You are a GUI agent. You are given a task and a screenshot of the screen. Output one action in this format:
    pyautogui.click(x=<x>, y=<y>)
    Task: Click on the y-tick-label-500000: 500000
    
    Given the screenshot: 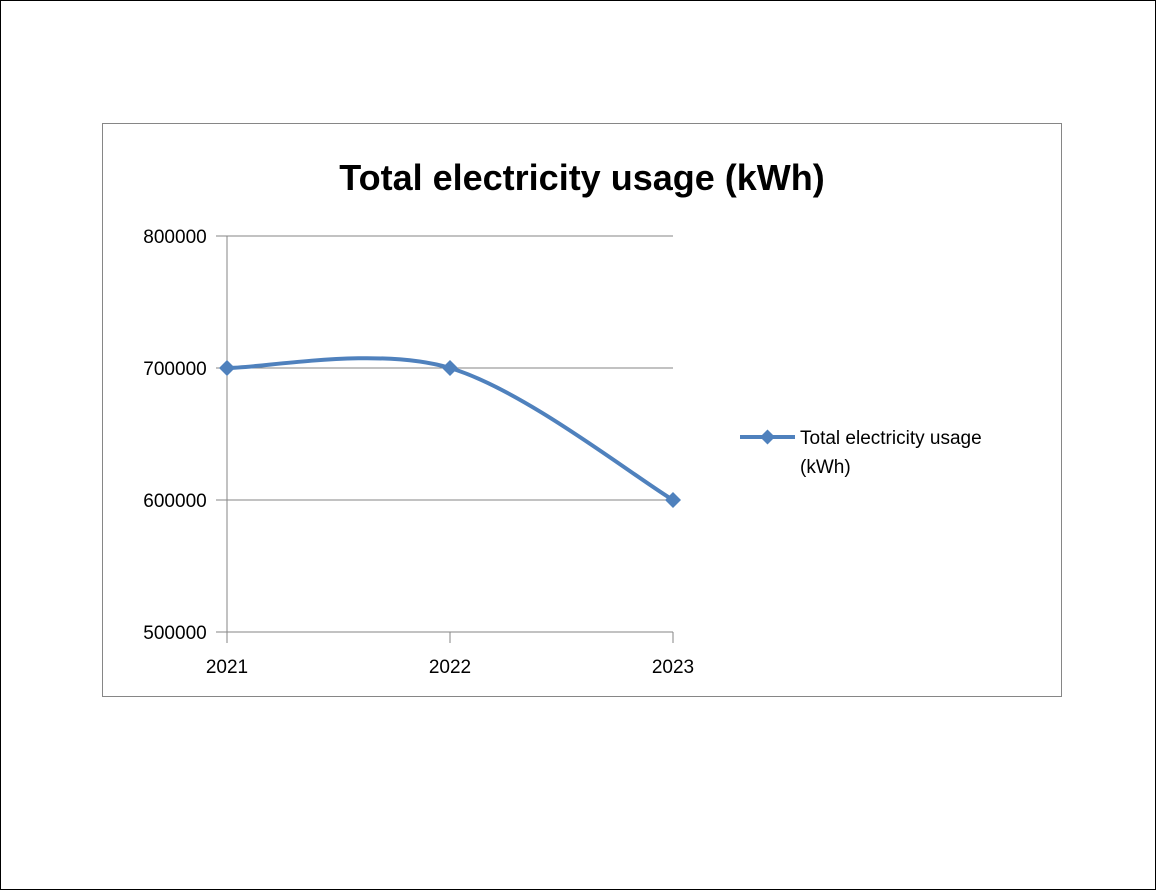 What is the action you would take?
    pyautogui.click(x=174, y=633)
    